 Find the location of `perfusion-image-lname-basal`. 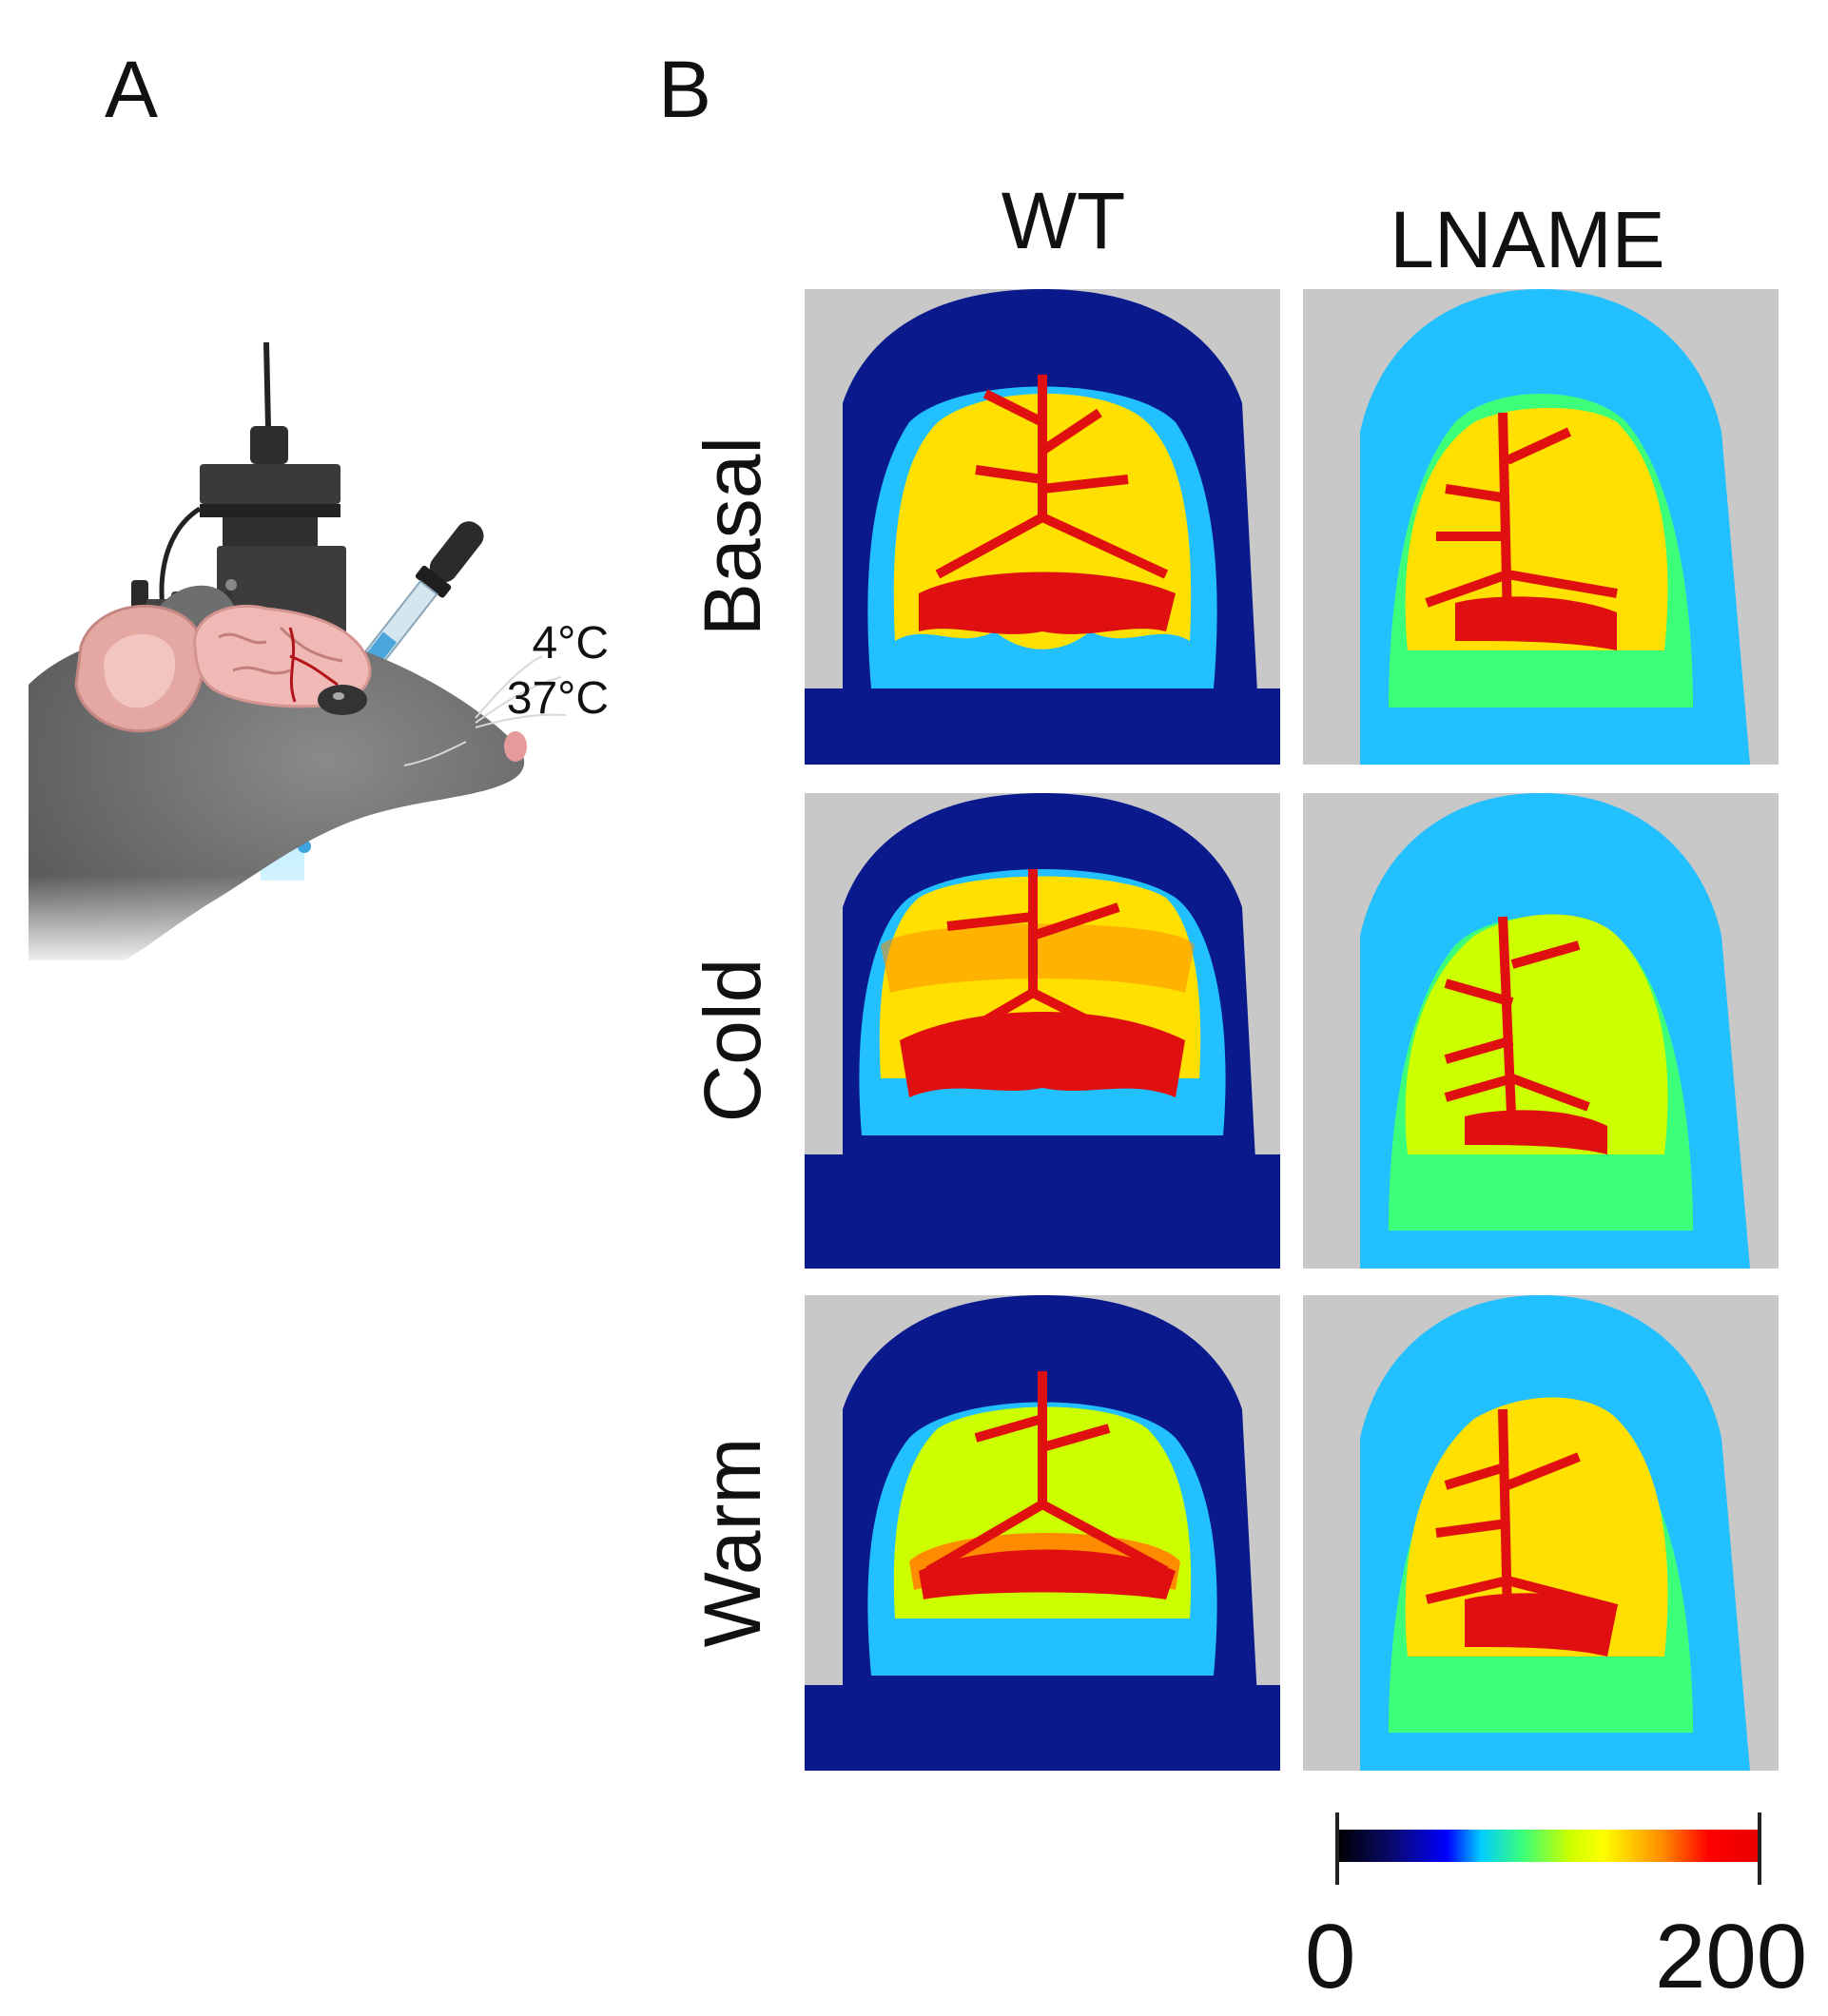

perfusion-image-lname-basal is located at coordinates (1541, 527).